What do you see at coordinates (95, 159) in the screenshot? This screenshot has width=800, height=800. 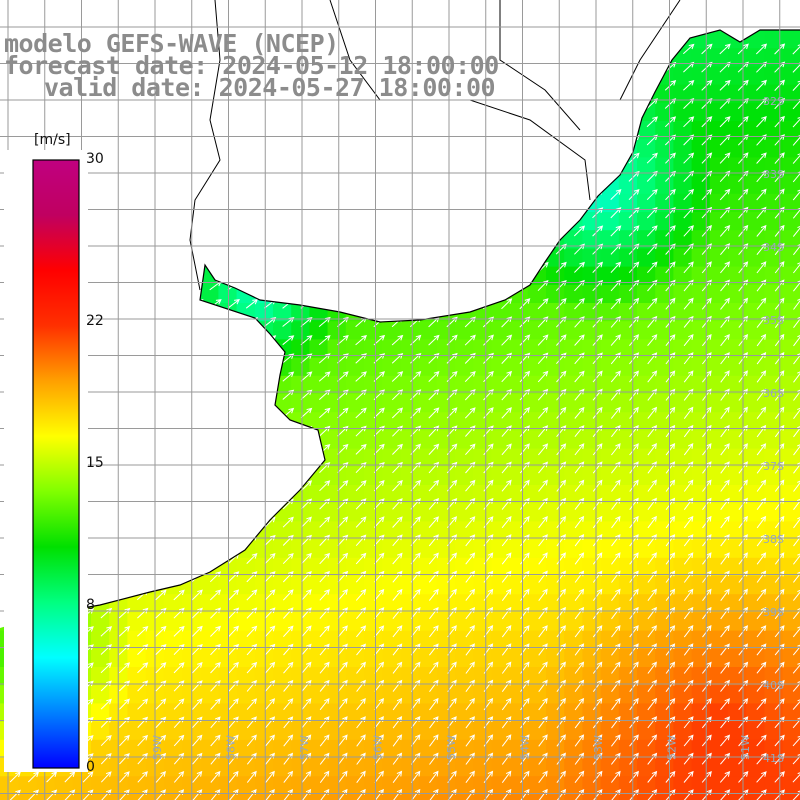 I see `colorbar-tick-label: 30` at bounding box center [95, 159].